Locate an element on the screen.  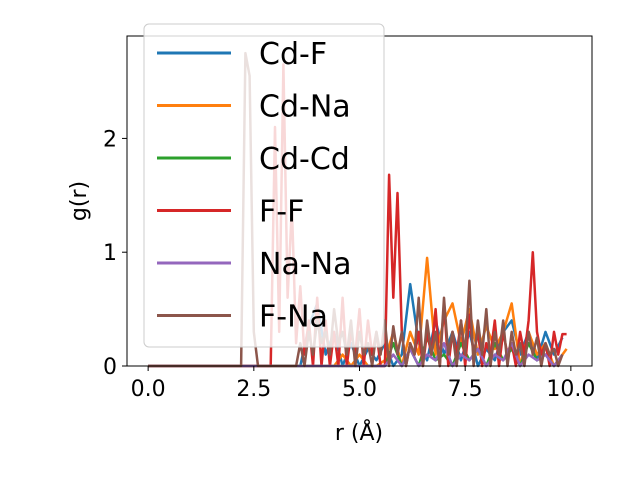
y-tick-label: 0 is located at coordinates (110, 367).